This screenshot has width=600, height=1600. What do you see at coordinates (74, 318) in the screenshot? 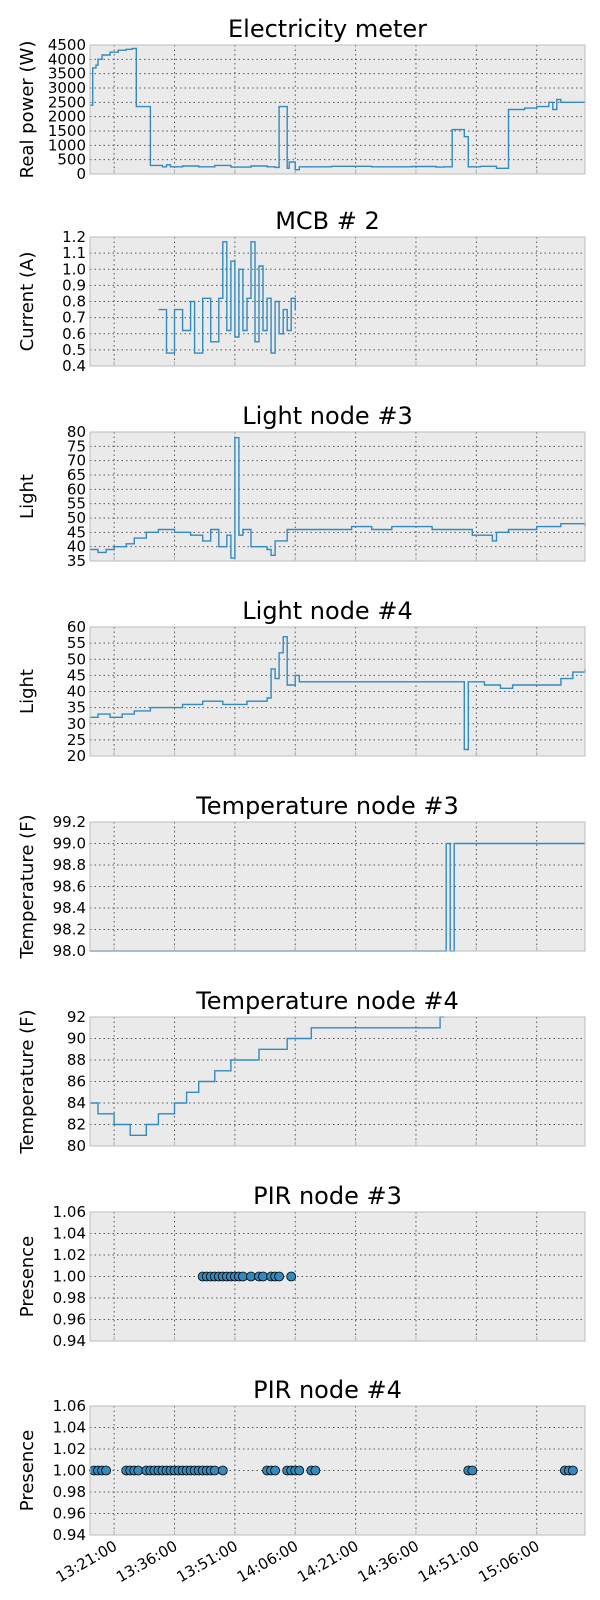
I see `y-tick-label: 0.7` at bounding box center [74, 318].